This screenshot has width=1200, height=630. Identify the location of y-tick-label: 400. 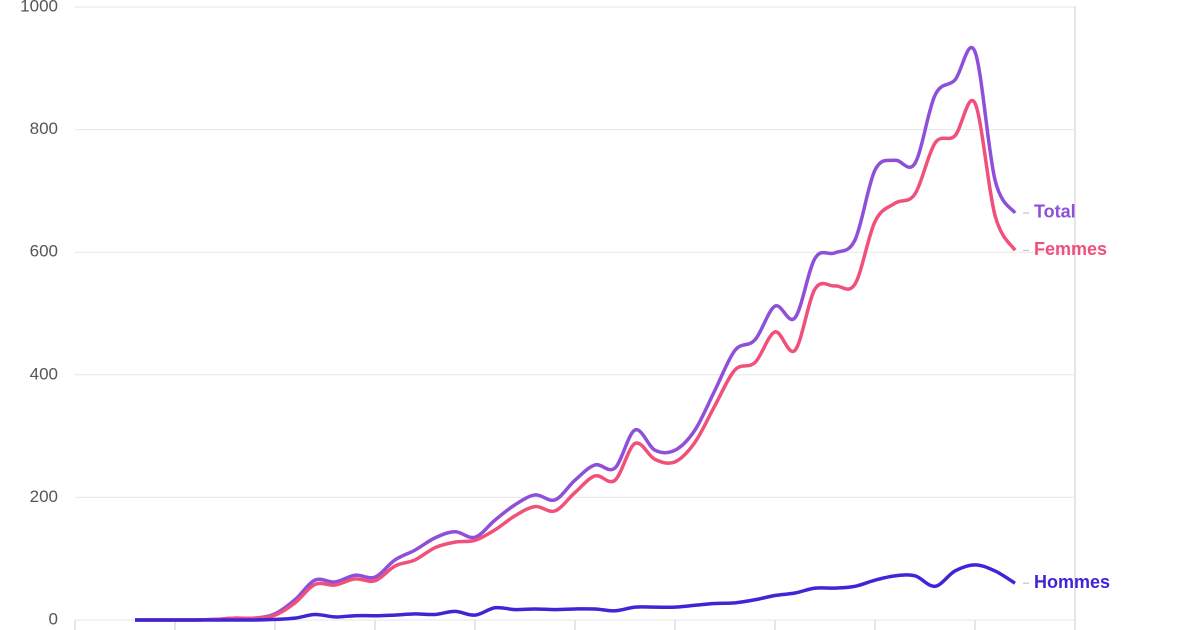
(44, 373).